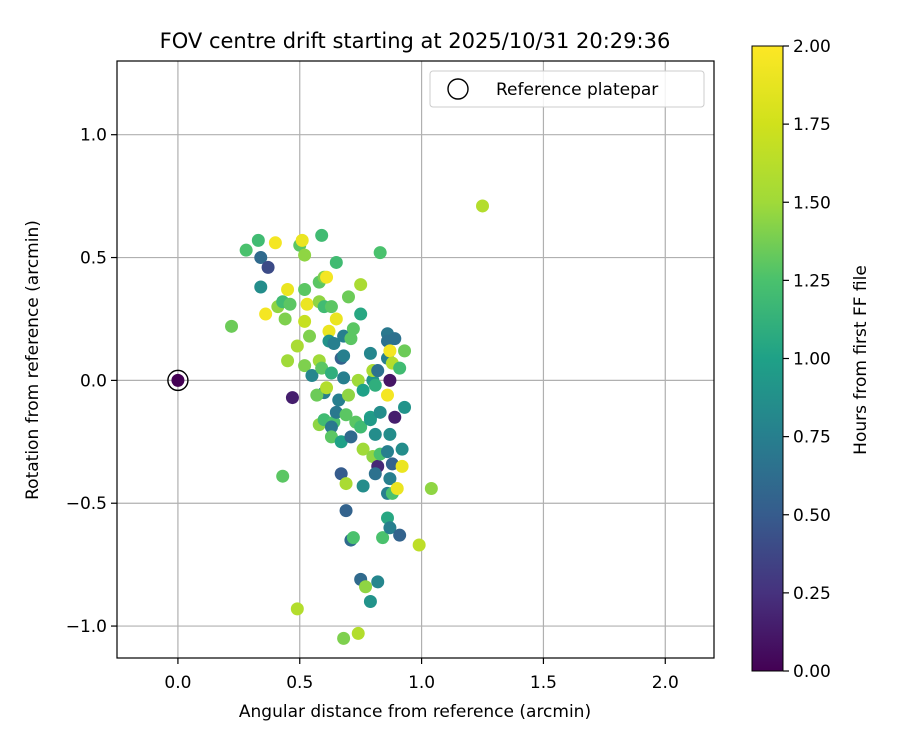 The image size is (900, 750). Describe the element at coordinates (458, 89) in the screenshot. I see `legend-reference-marker` at that location.